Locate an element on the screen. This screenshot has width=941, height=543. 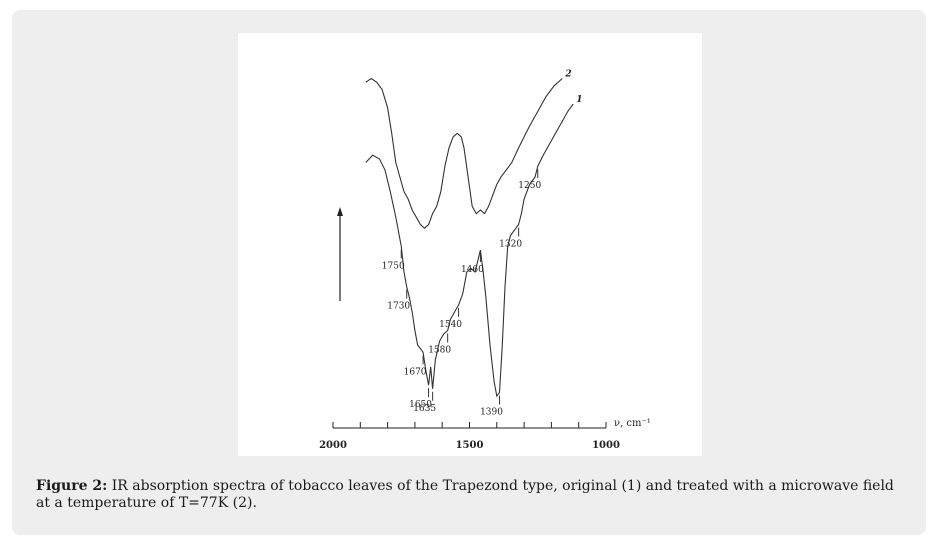
x-tick-label: 2000 is located at coordinates (333, 445).